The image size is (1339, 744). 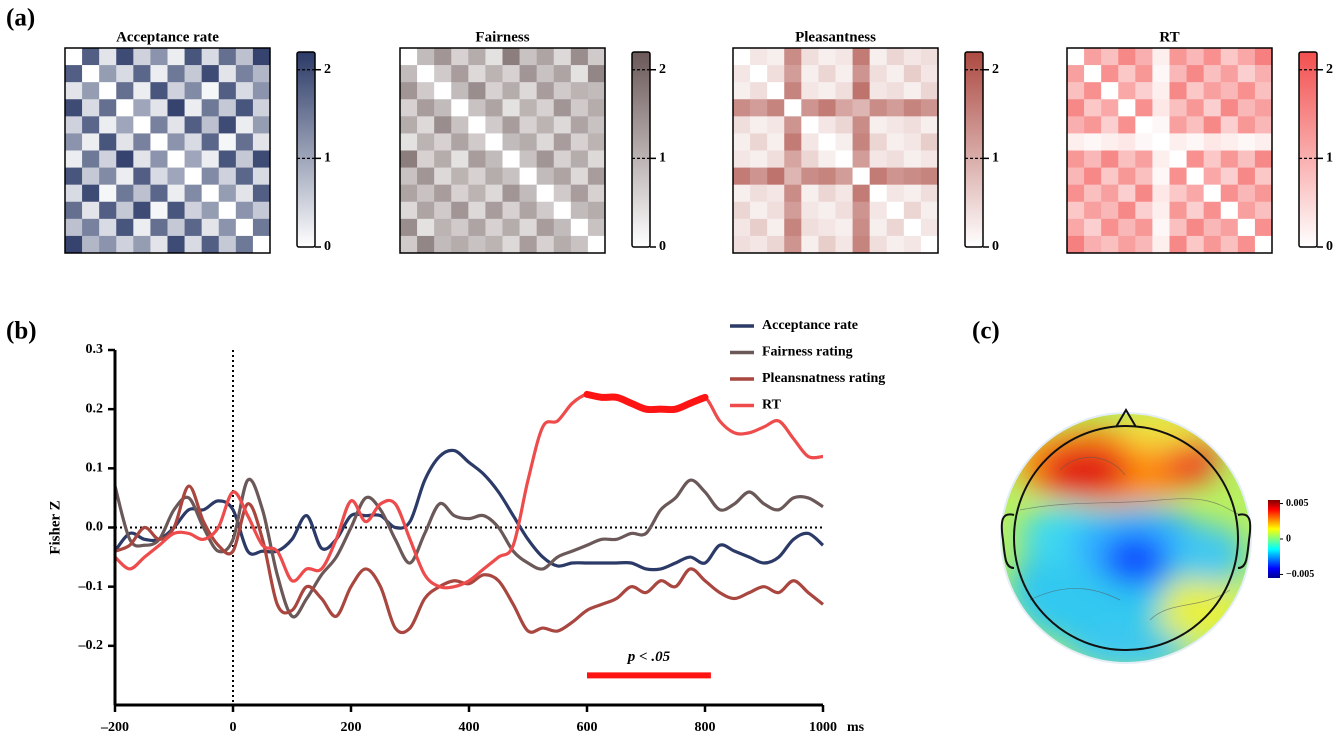 What do you see at coordinates (648, 657) in the screenshot?
I see `significance-label: p < .05` at bounding box center [648, 657].